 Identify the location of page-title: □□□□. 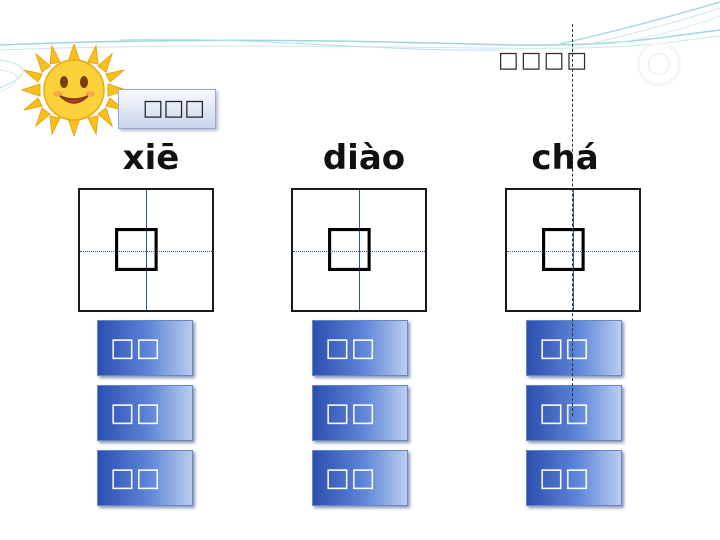
(544, 60).